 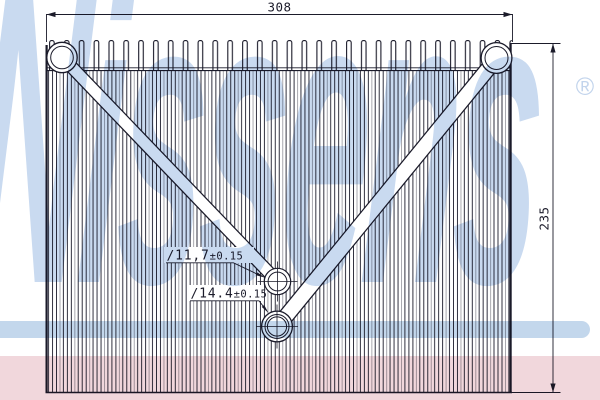 What do you see at coordinates (496, 58) in the screenshot?
I see `top-right-fitting` at bounding box center [496, 58].